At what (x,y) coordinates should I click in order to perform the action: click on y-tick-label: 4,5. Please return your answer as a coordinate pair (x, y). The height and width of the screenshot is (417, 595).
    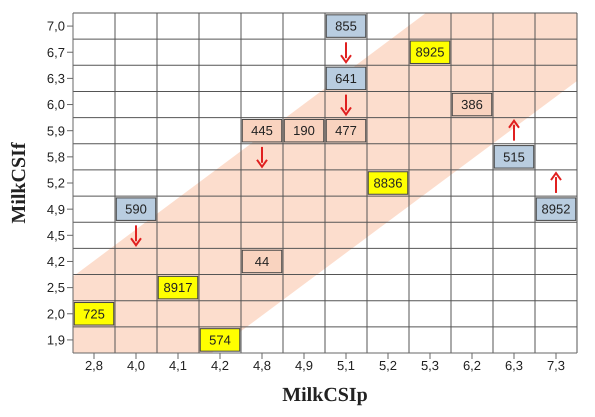
    Looking at the image, I should click on (55, 235).